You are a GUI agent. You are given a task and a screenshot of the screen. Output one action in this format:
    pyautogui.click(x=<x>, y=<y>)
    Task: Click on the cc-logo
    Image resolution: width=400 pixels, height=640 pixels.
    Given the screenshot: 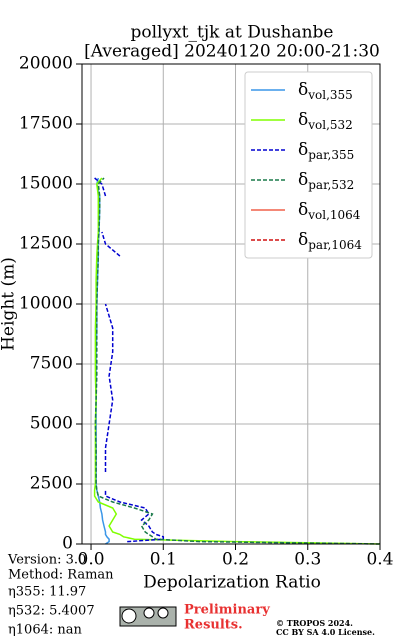 What is the action you would take?
    pyautogui.click(x=148, y=616)
    